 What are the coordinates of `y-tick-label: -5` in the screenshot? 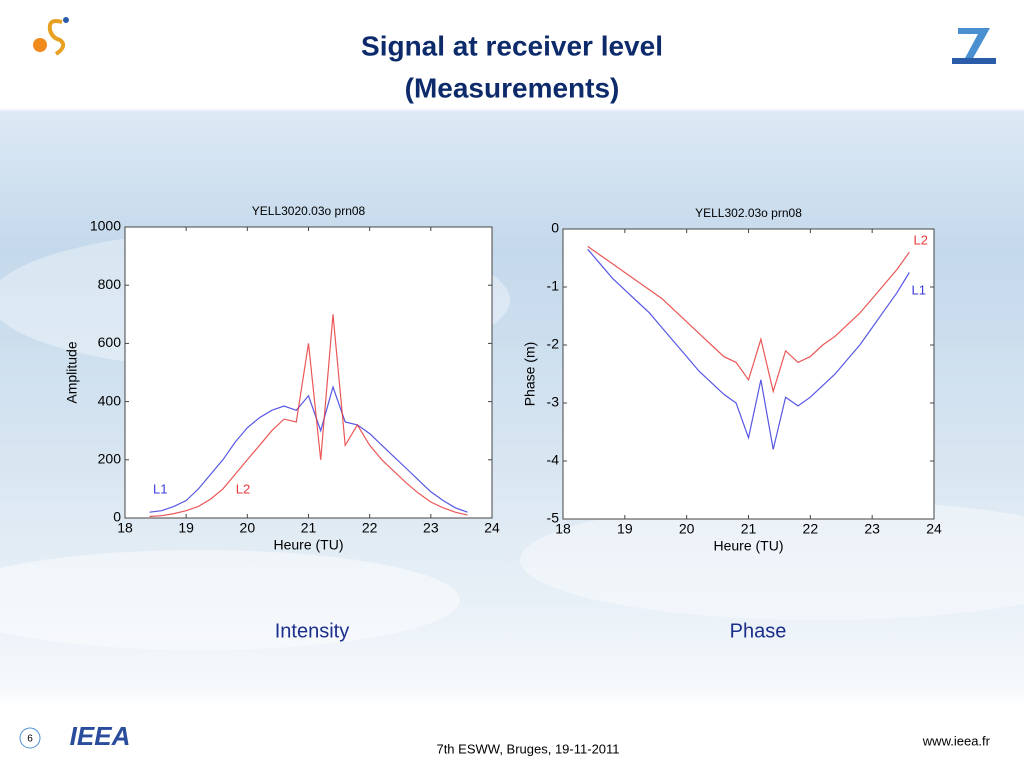 It's located at (553, 518).